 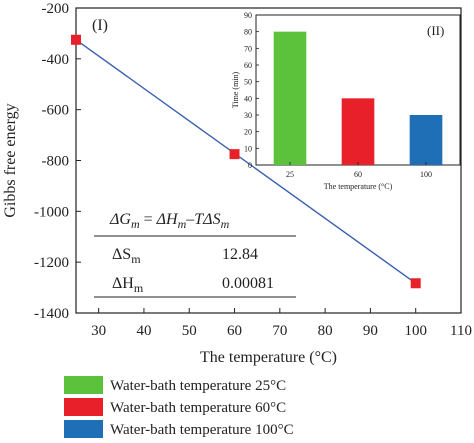 I want to click on table-symbol: ΔS, so click(x=121, y=254).